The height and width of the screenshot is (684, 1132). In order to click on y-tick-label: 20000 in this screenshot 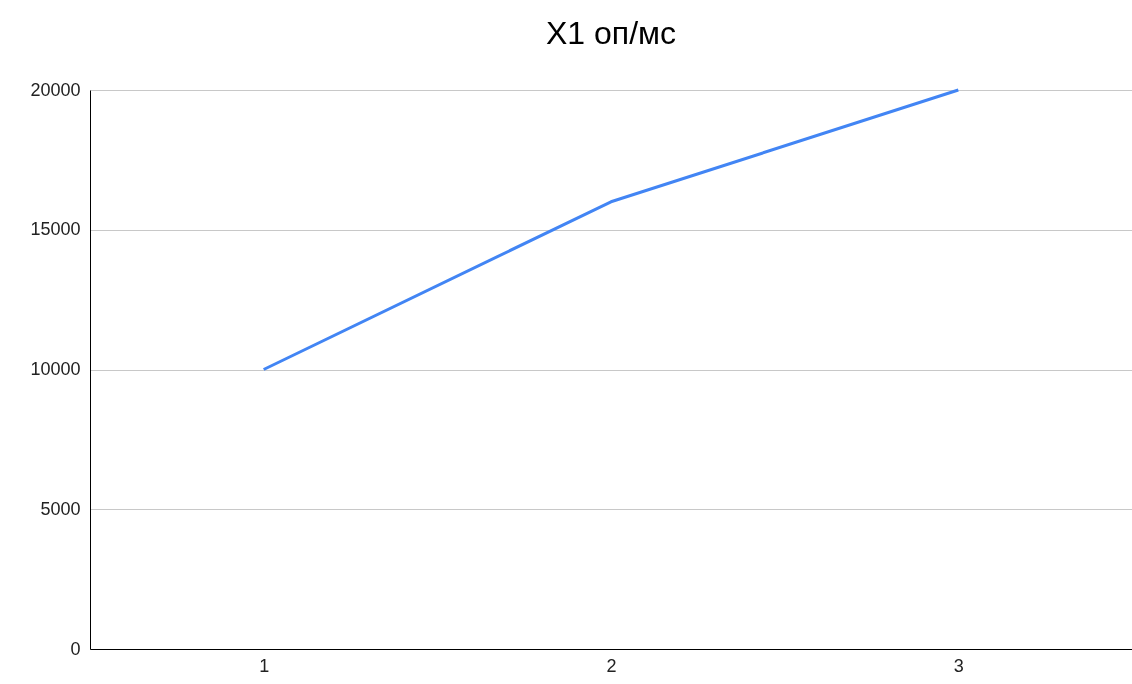, I will do `click(55, 89)`.